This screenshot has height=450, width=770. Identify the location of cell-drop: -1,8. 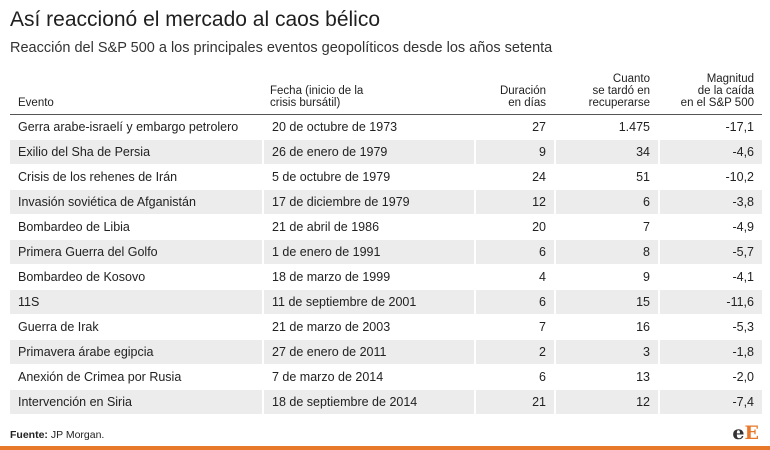
(710, 352).